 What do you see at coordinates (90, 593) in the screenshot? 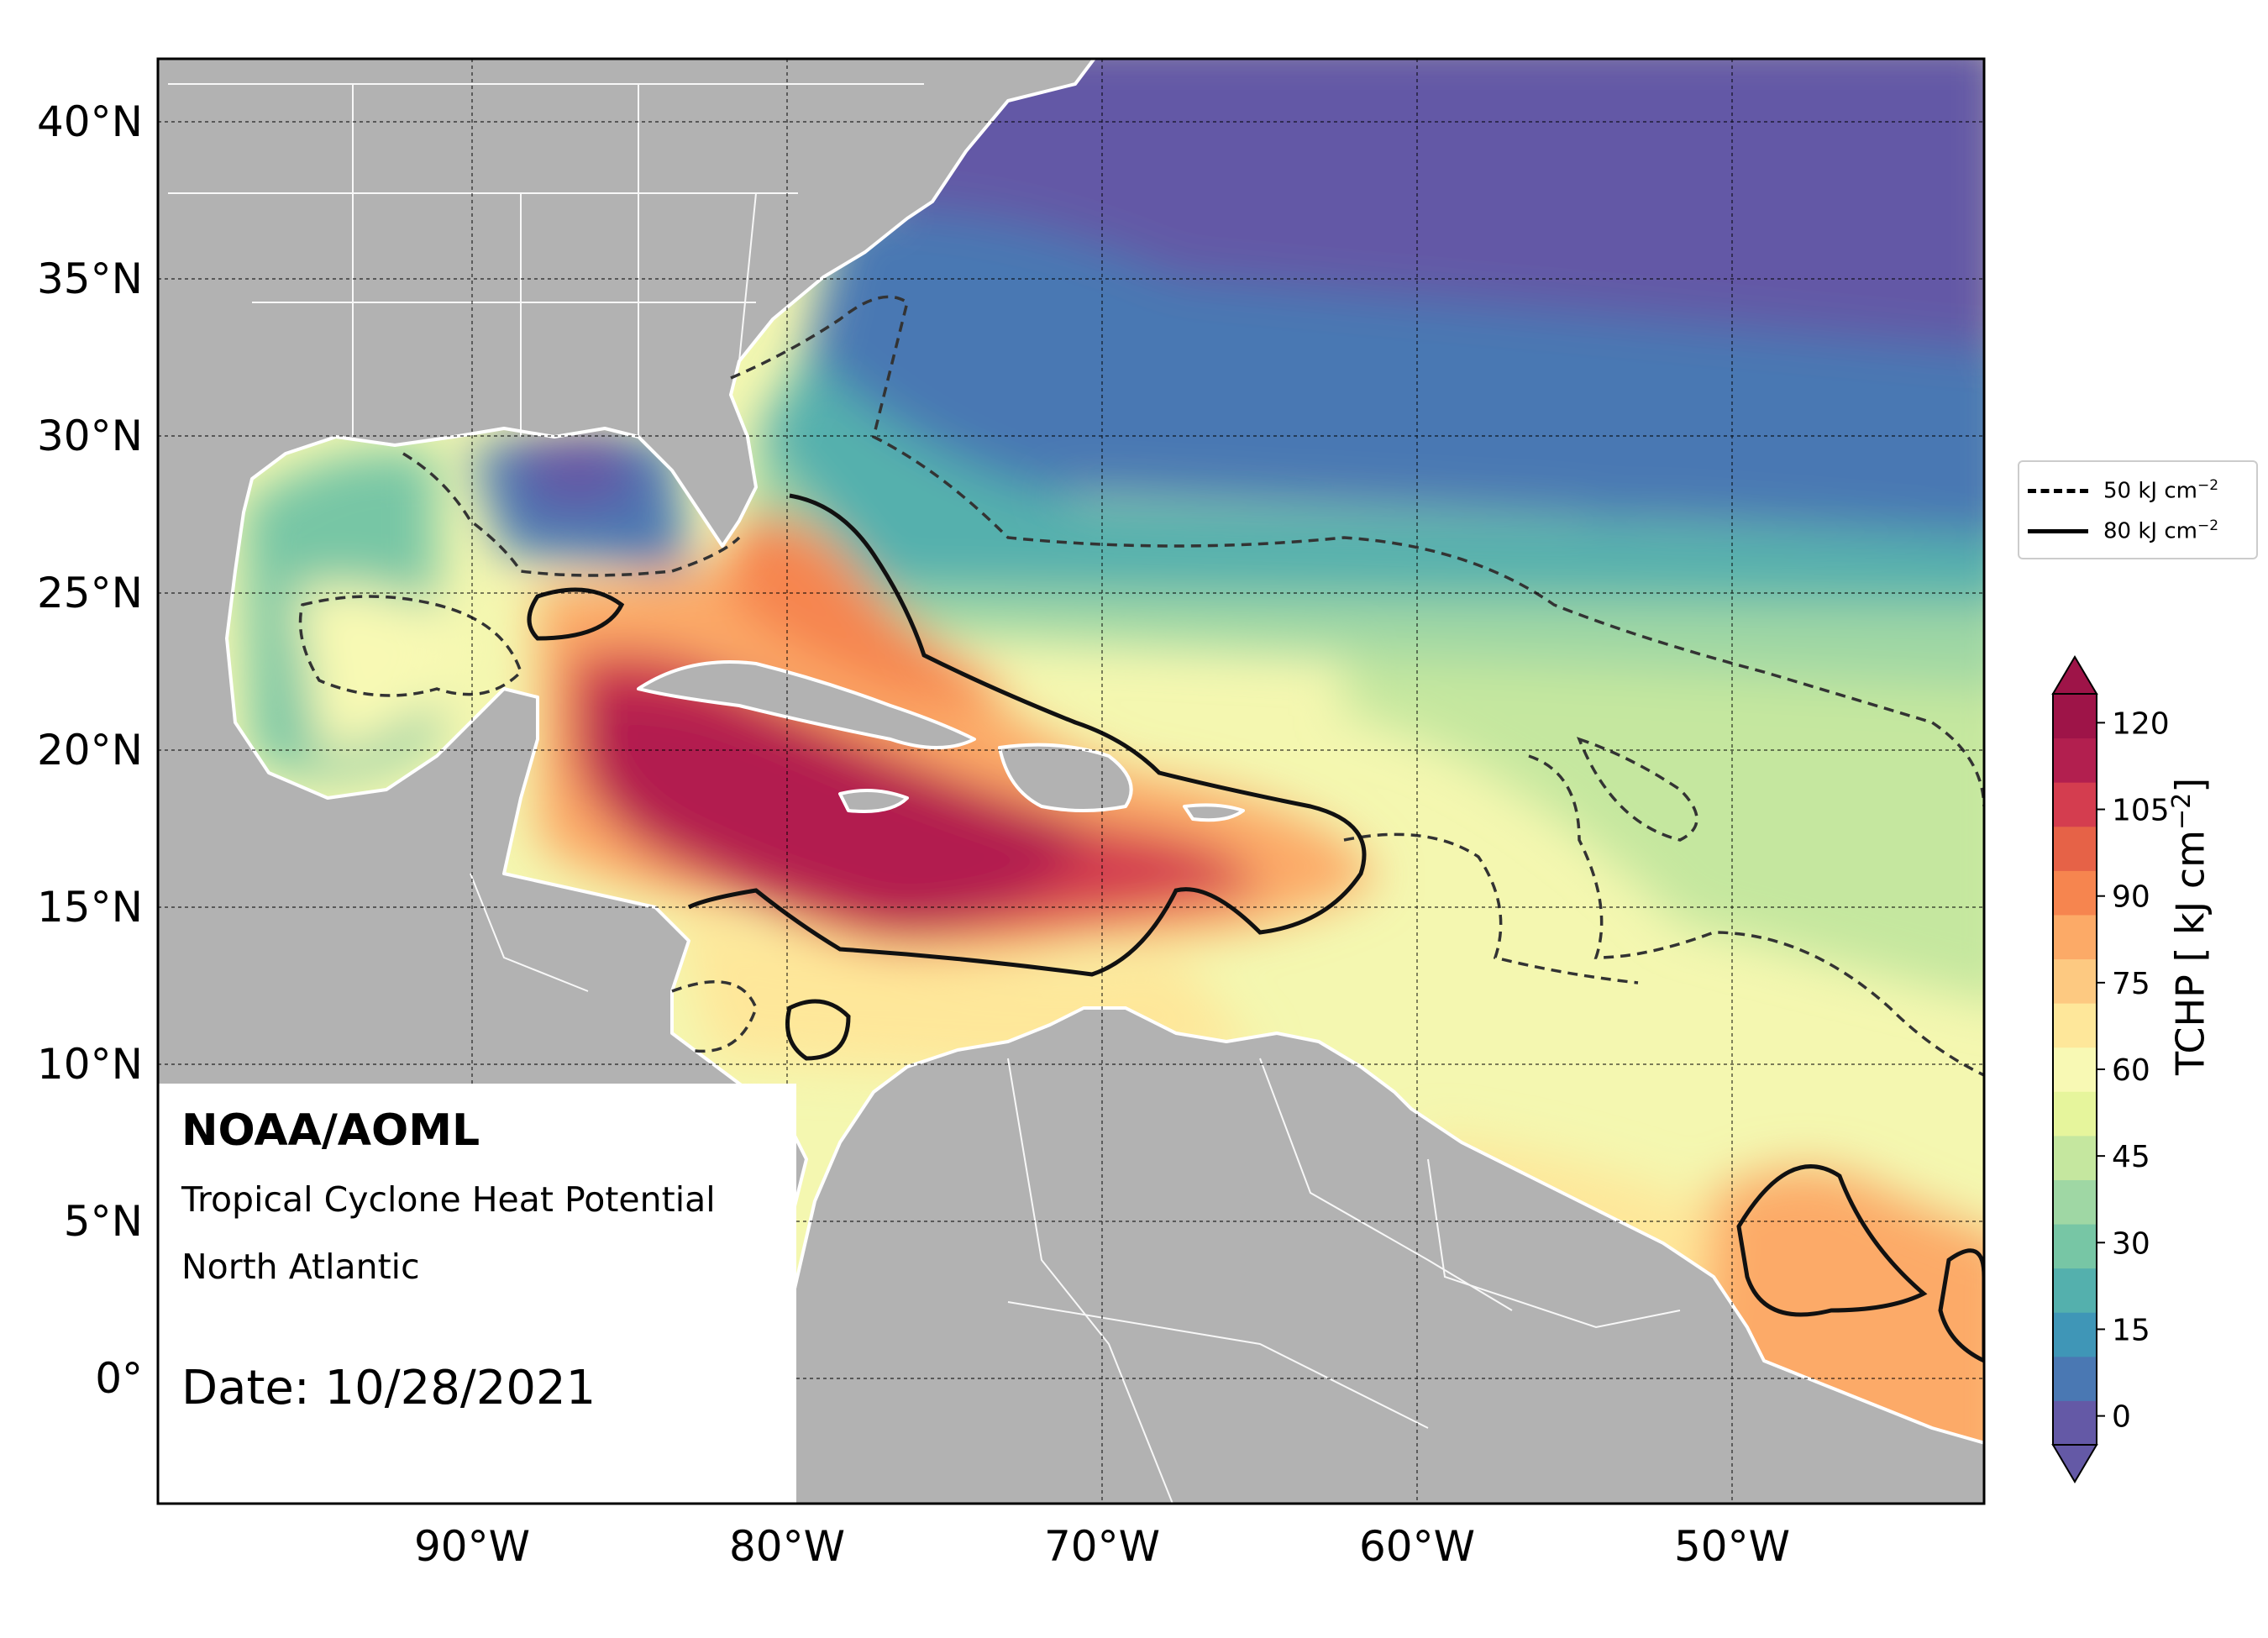
I see `lat-label: 25°N` at bounding box center [90, 593].